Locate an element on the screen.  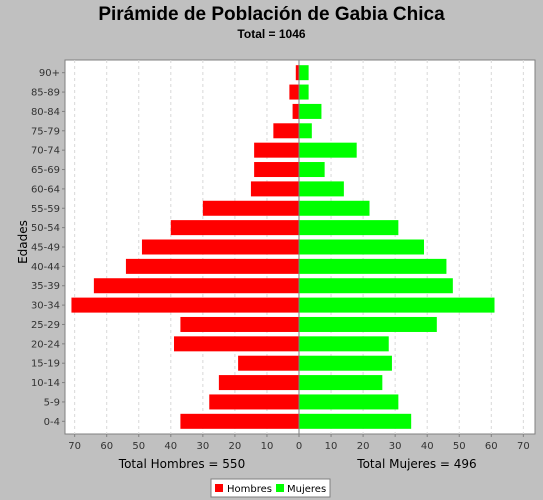
chart-subtitle: Total = 1046 is located at coordinates (271, 34).